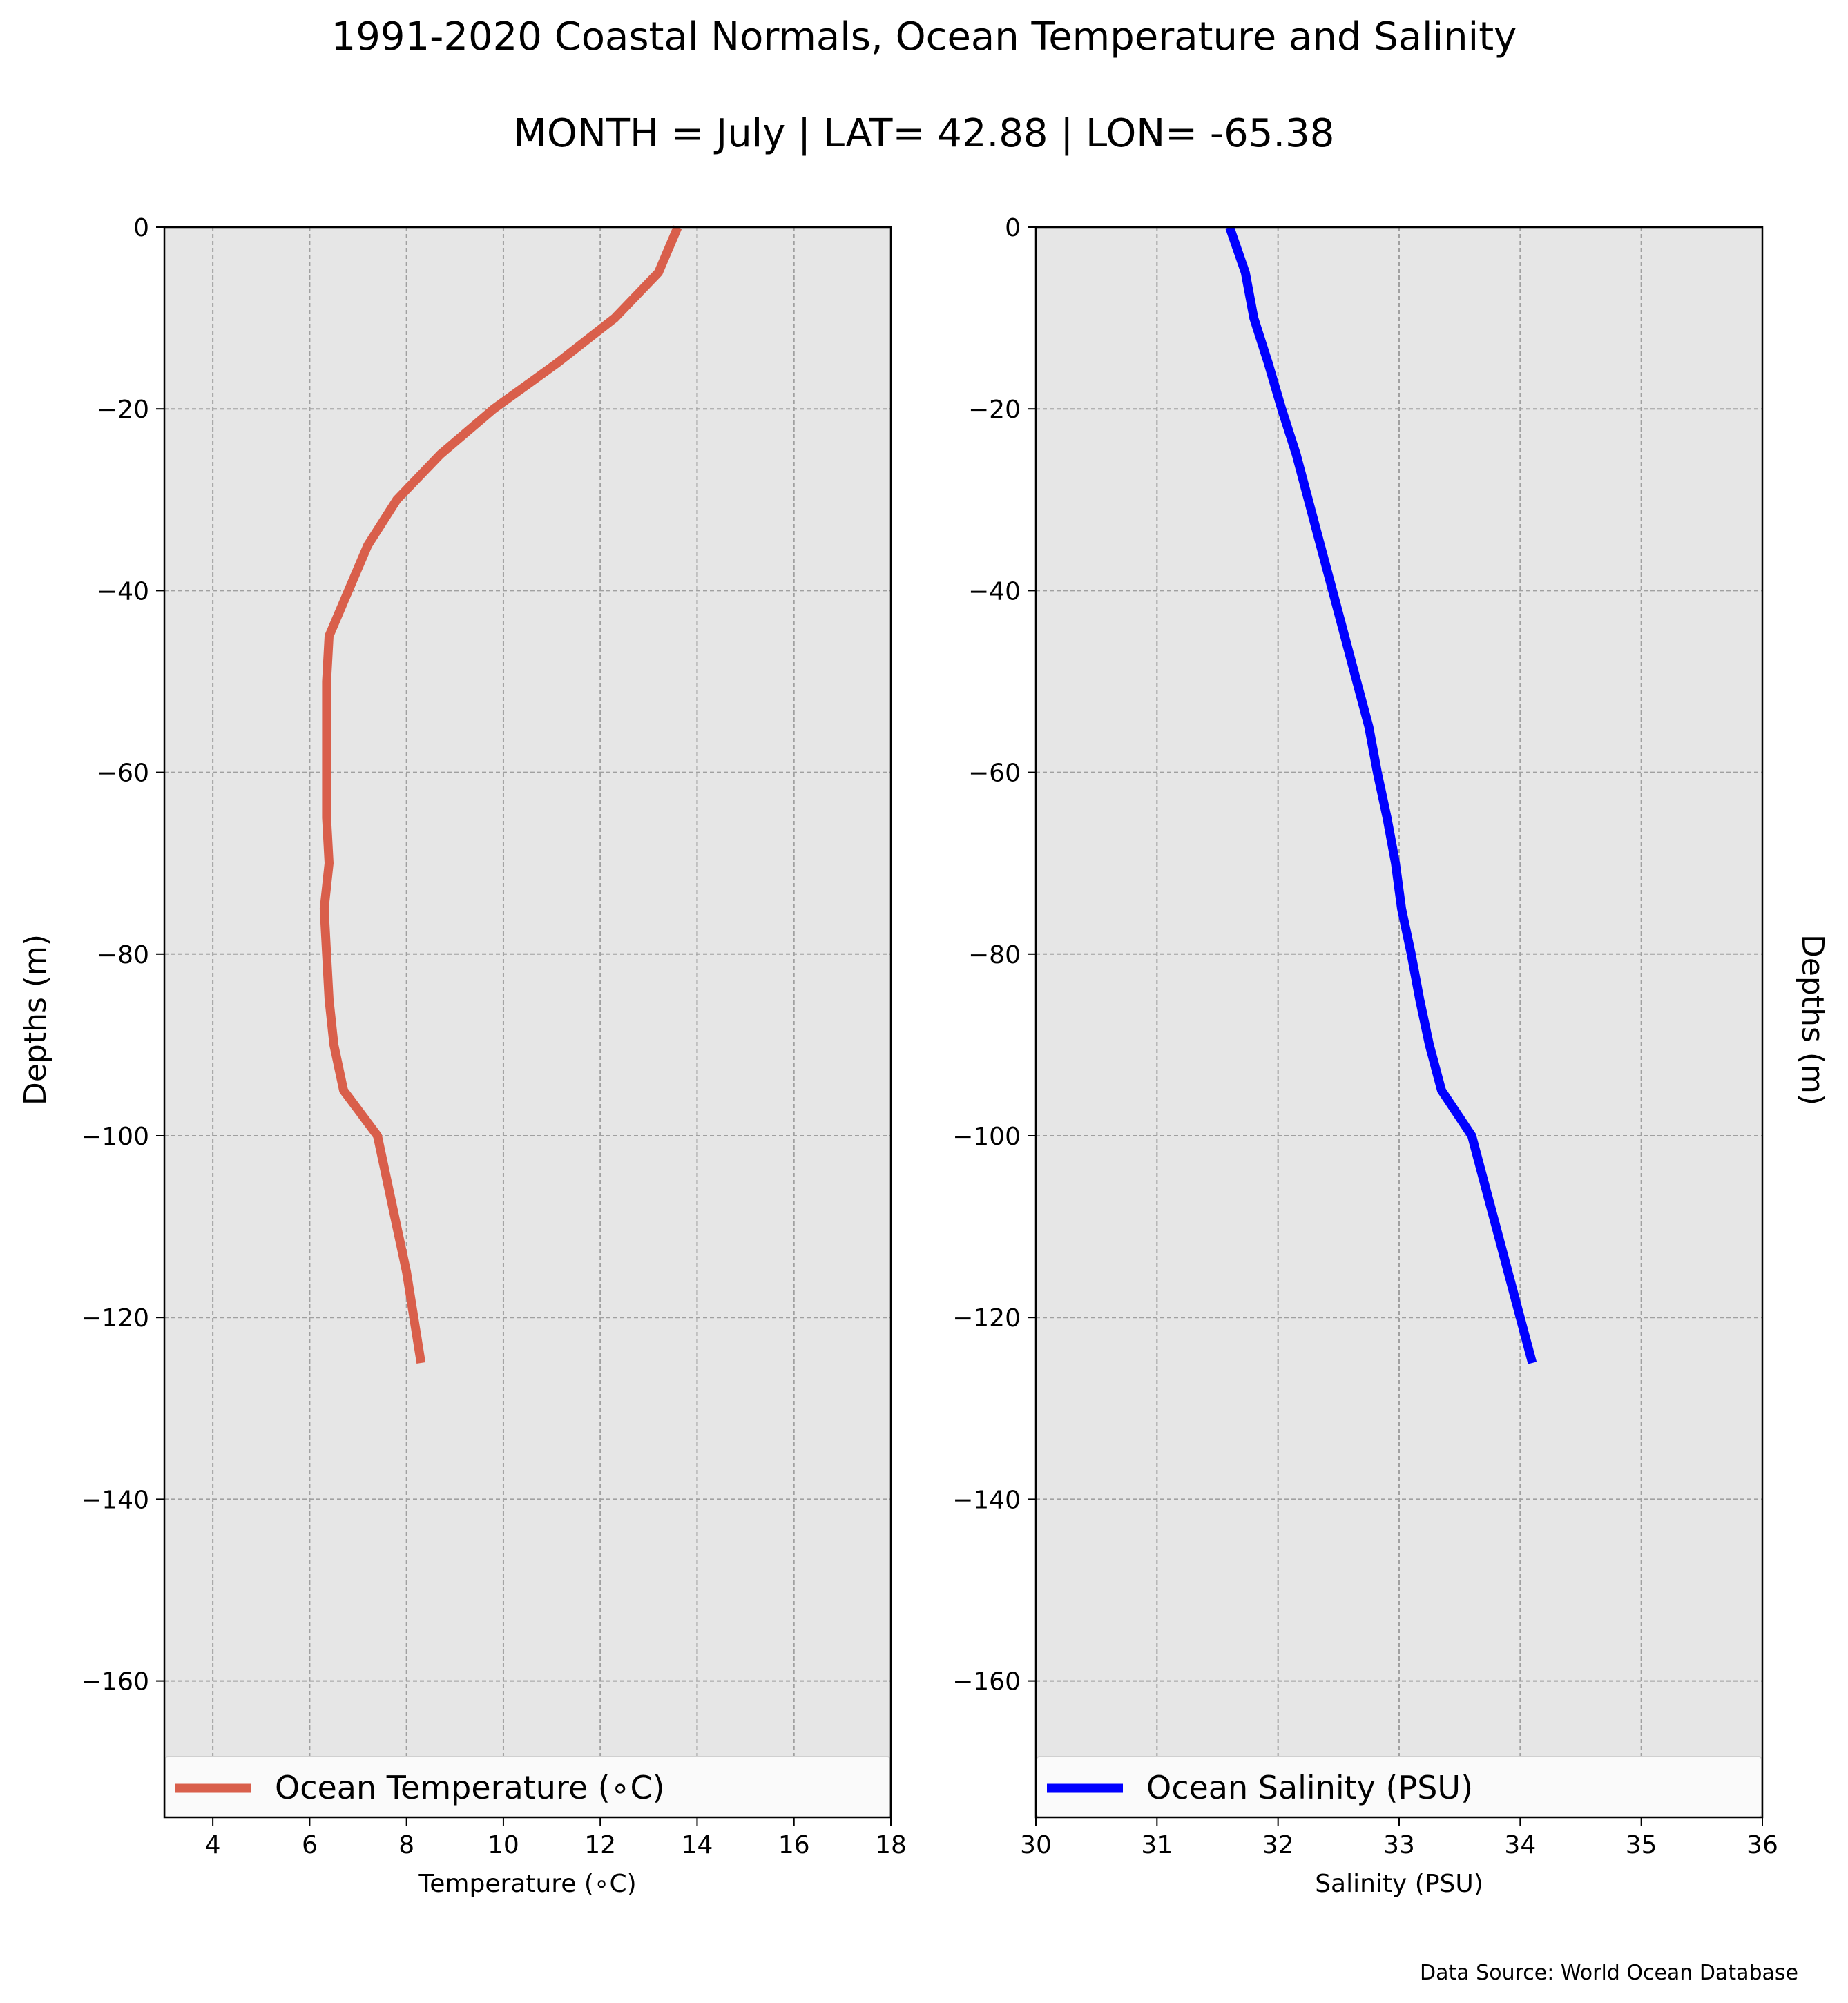  Describe the element at coordinates (123, 955) in the screenshot. I see `temperature-y-tick-label: −80` at that location.